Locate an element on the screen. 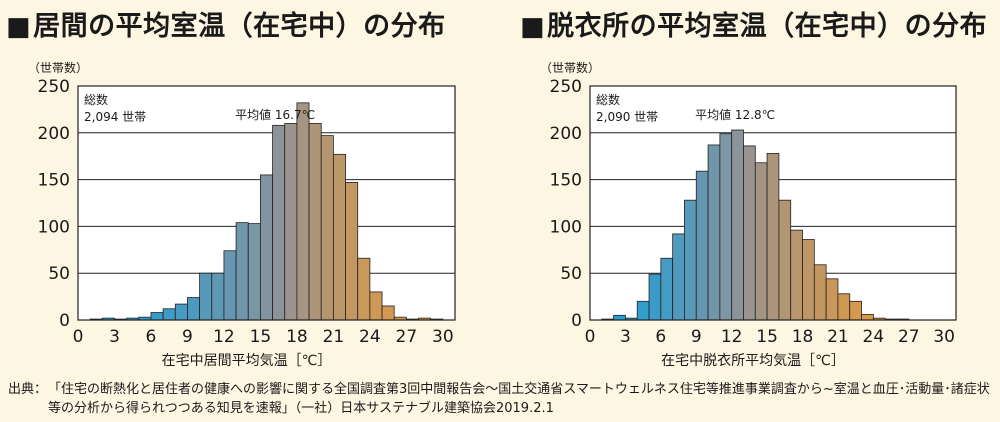 Image resolution: width=1000 pixels, height=422 pixels. x-axis-label: 在宅中居間平均気温［℃］ is located at coordinates (247, 361).